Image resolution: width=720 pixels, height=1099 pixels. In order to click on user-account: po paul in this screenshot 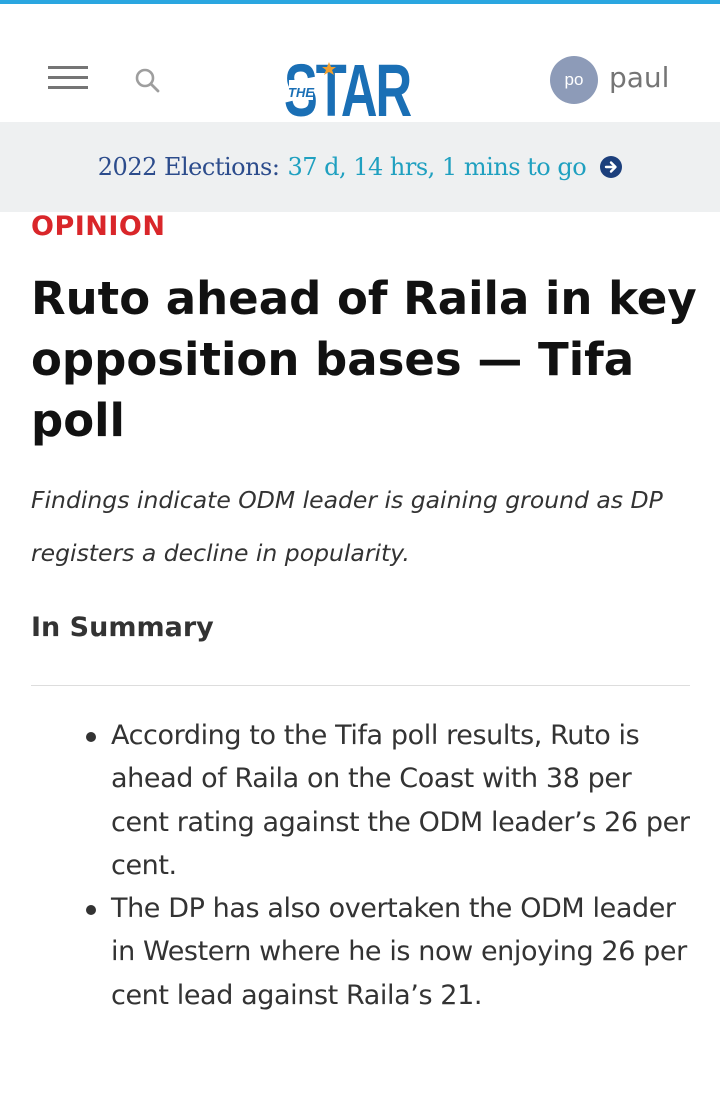, I will do `click(623, 80)`.